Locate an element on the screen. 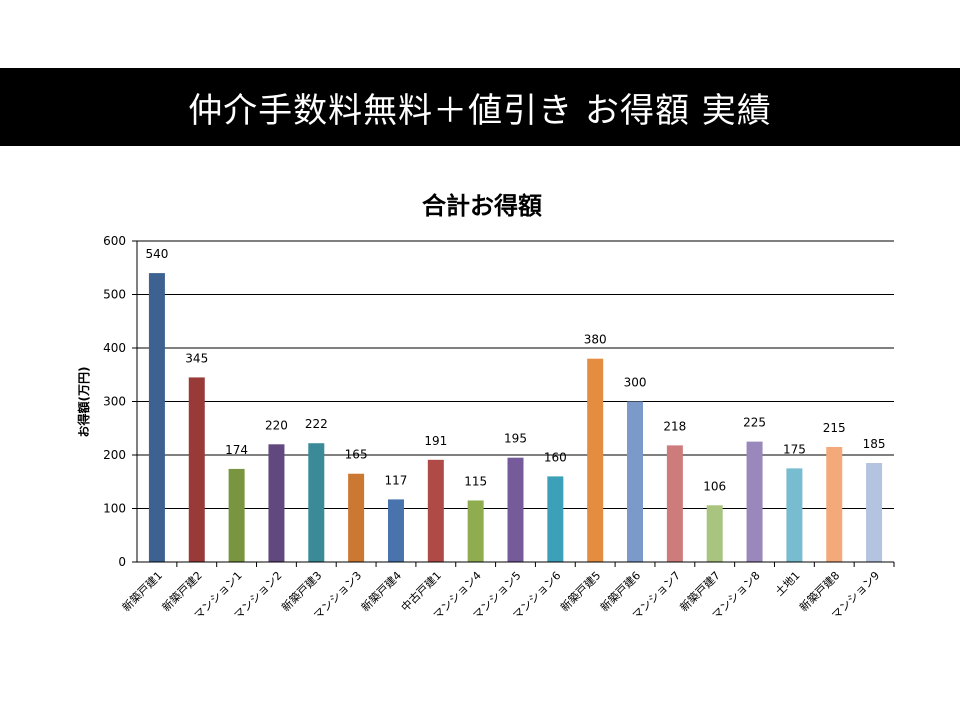 The height and width of the screenshot is (720, 960). data-label: 345 is located at coordinates (196, 358).